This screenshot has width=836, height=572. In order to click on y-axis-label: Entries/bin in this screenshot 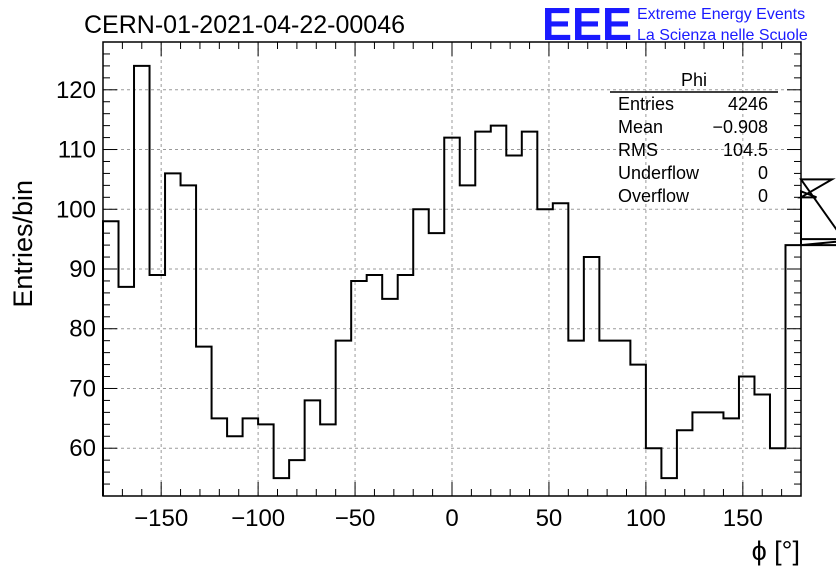, I will do `click(23, 244)`.